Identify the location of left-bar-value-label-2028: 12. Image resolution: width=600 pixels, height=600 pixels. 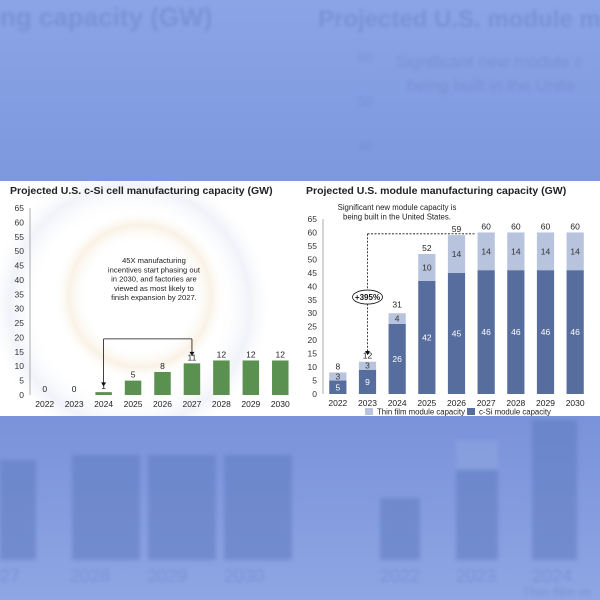
(222, 354).